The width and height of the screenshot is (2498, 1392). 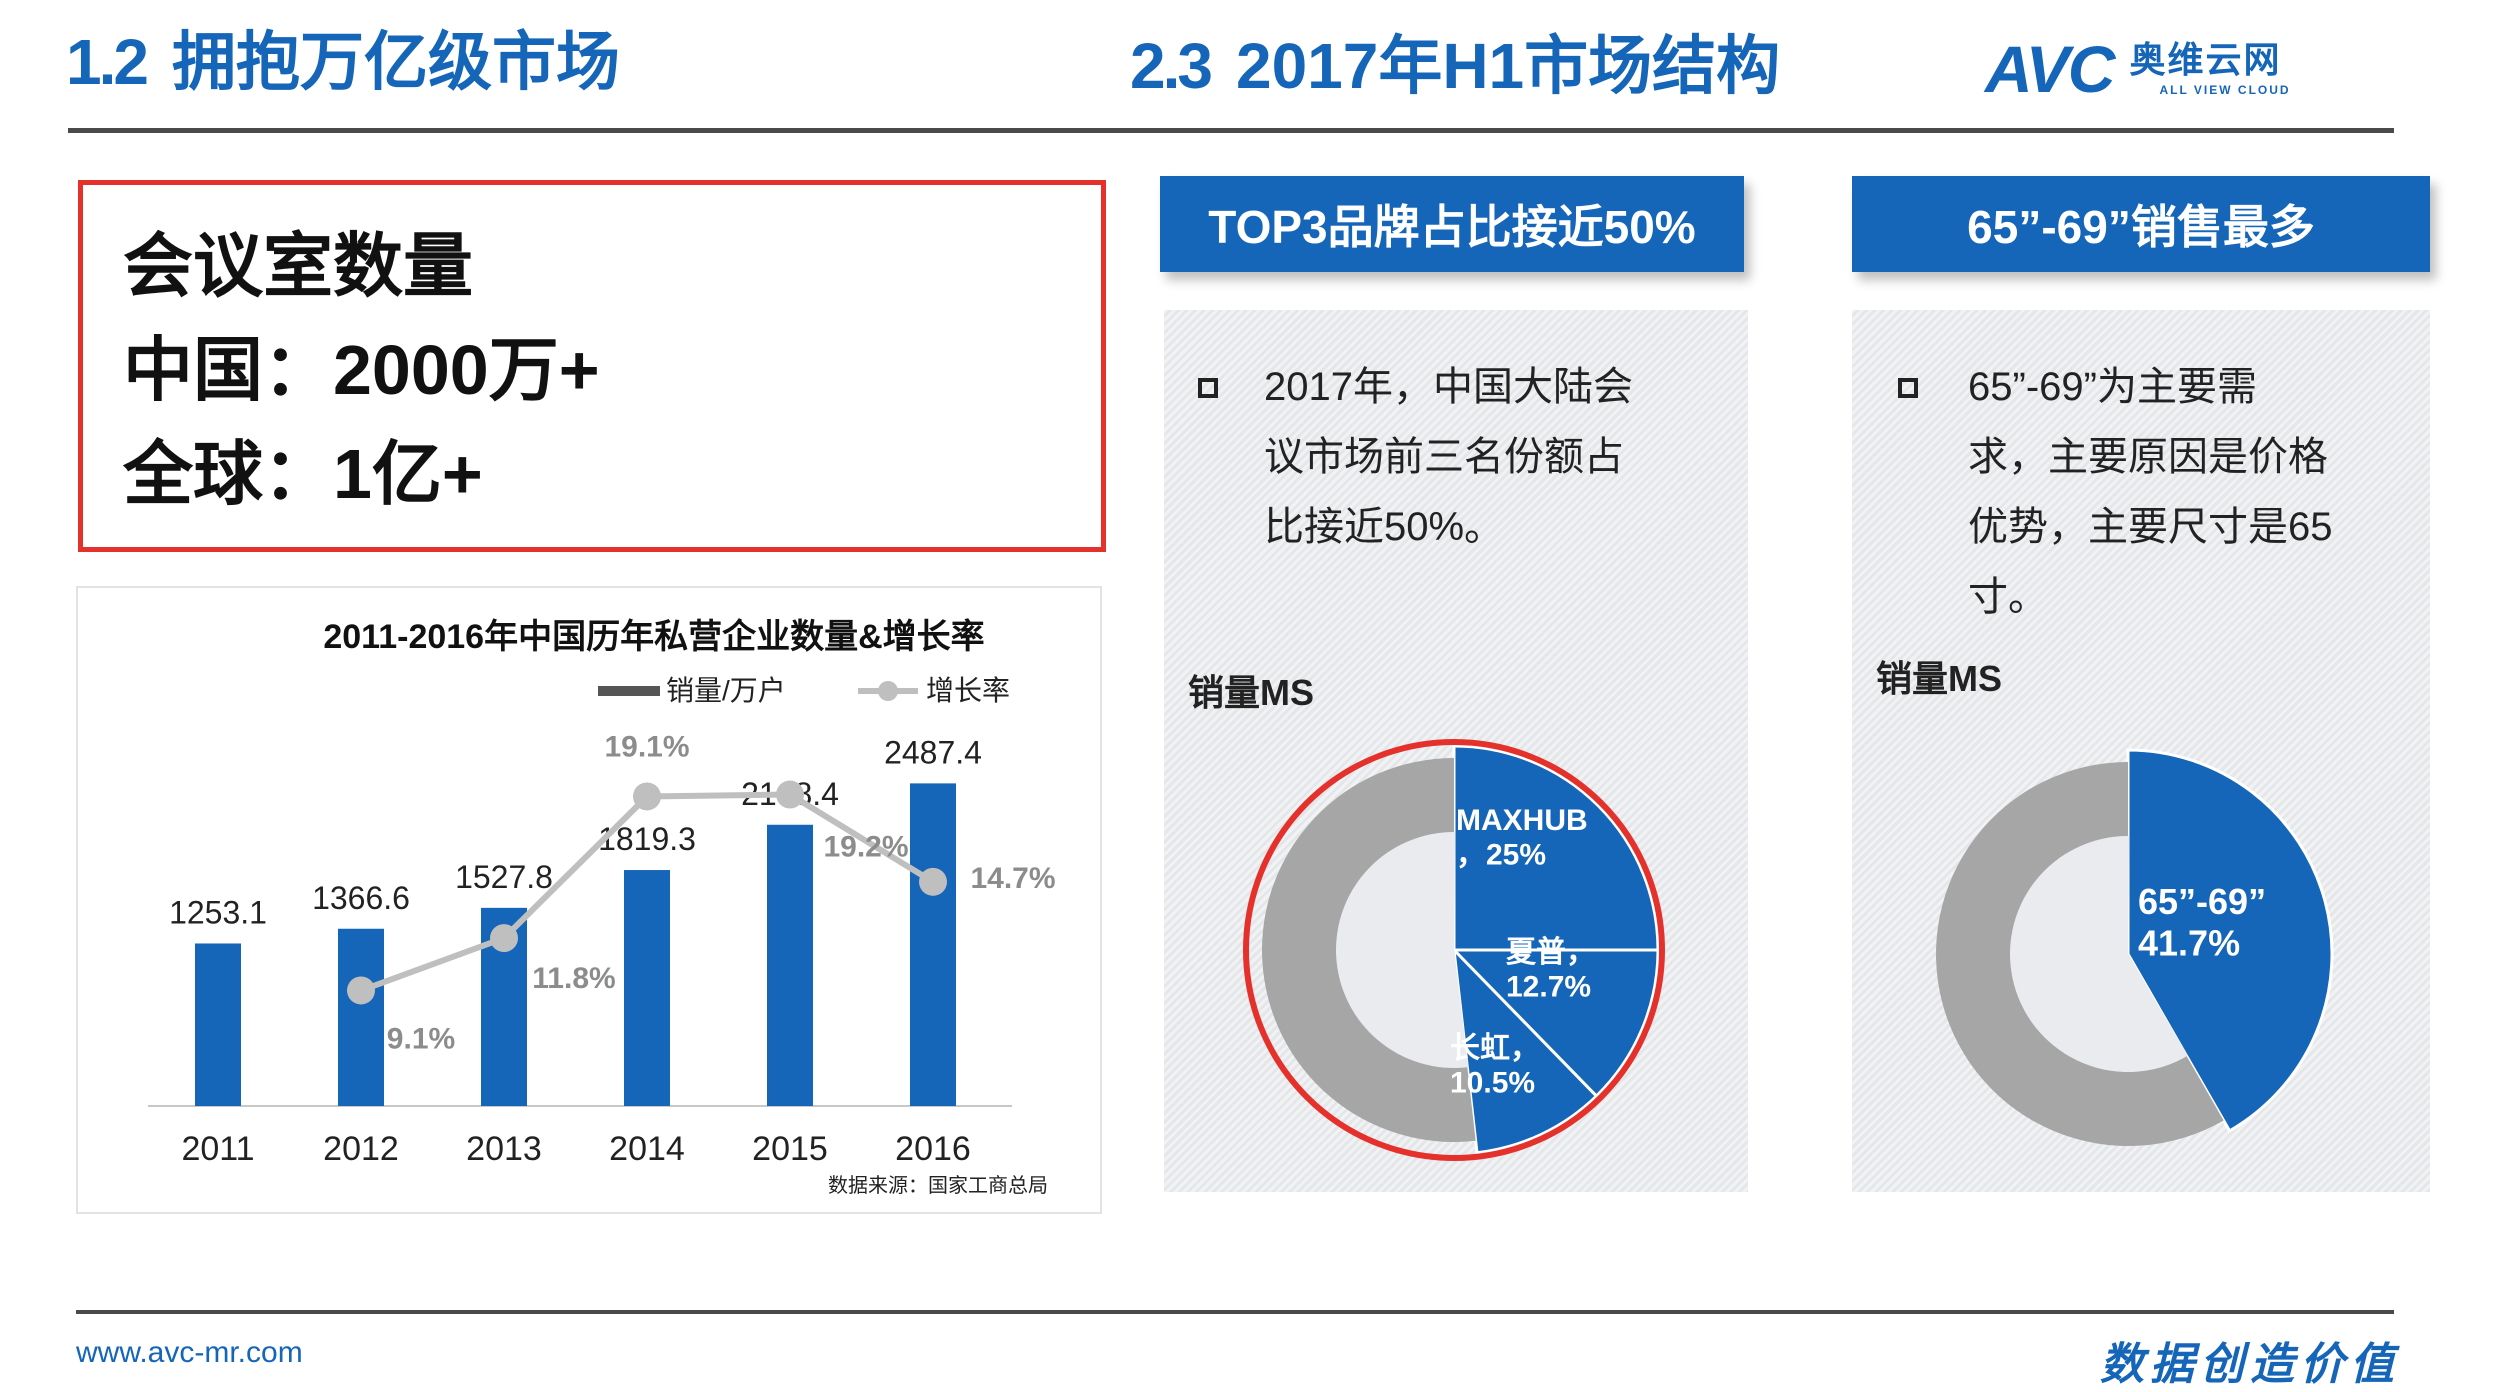 I want to click on footer-url: www.avc-mr.com, so click(x=189, y=1352).